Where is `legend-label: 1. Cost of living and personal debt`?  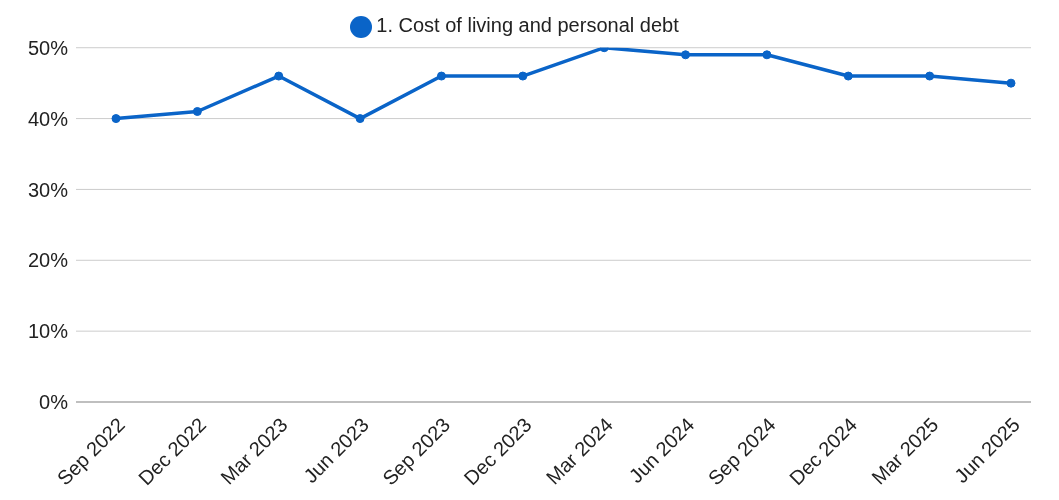 legend-label: 1. Cost of living and personal debt is located at coordinates (527, 25).